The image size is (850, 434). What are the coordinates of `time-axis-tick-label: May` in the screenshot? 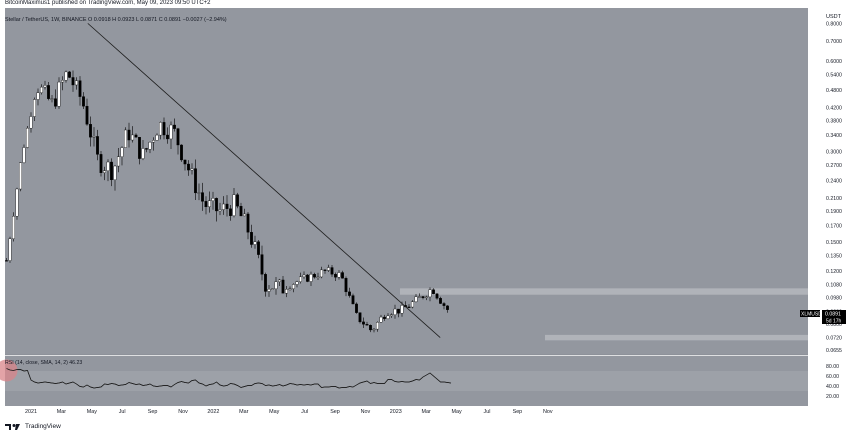 It's located at (274, 412).